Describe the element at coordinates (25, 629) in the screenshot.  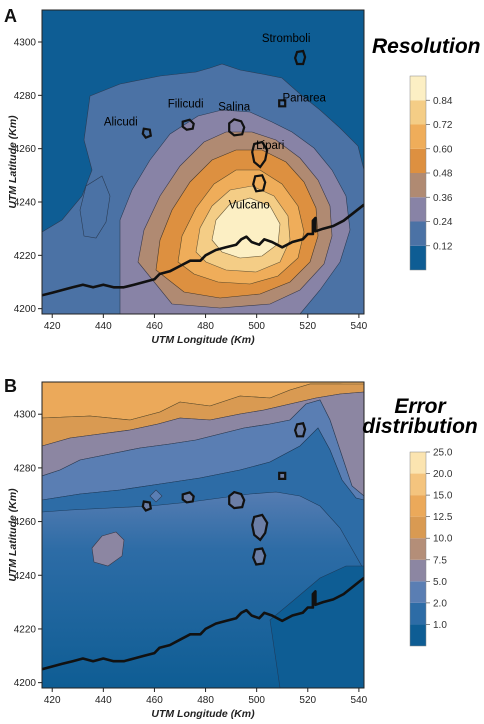
I see `panel-b-y-tick-label: 4220` at that location.